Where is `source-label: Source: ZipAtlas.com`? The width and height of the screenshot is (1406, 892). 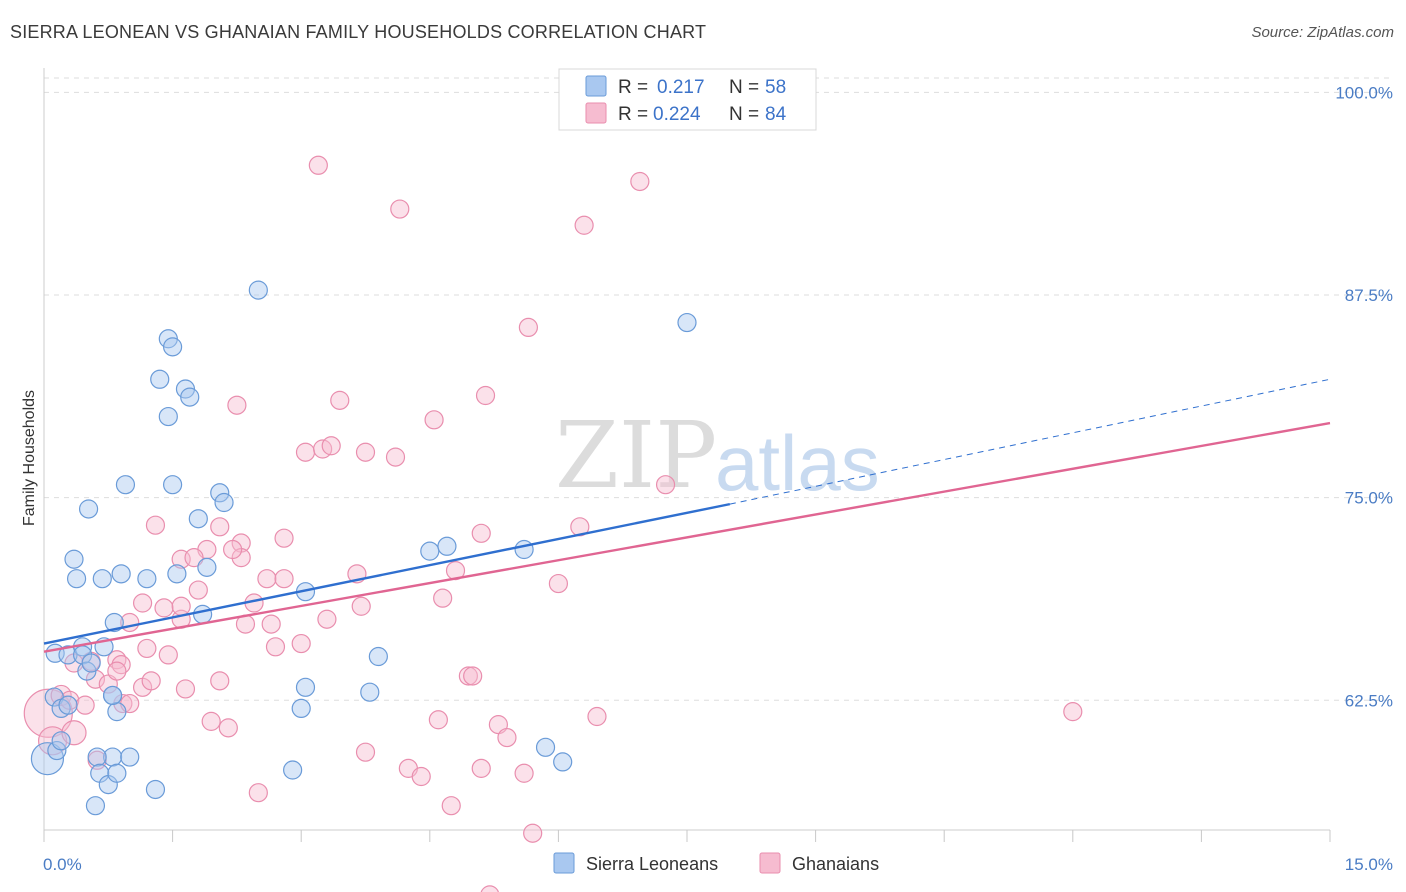 source-label: Source: ZipAtlas.com is located at coordinates (1322, 32).